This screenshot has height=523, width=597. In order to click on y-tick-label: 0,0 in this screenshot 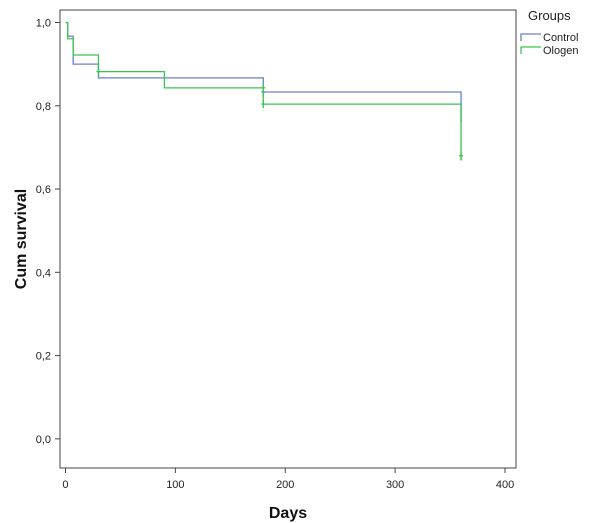, I will do `click(43, 440)`.